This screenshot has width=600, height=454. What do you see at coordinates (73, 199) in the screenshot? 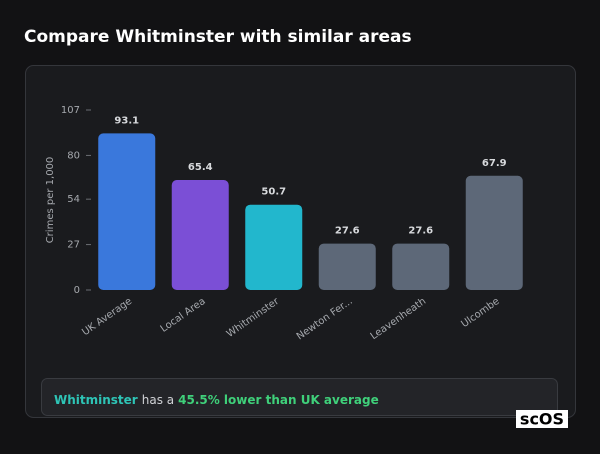
I see `y-tick-label: 54` at bounding box center [73, 199].